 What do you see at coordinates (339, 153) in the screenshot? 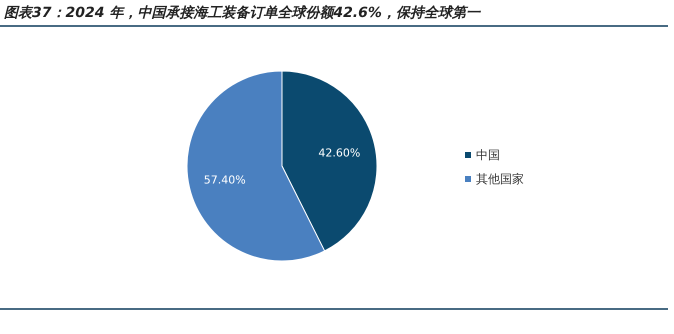
I see `data-label: 42.60%` at bounding box center [339, 153].